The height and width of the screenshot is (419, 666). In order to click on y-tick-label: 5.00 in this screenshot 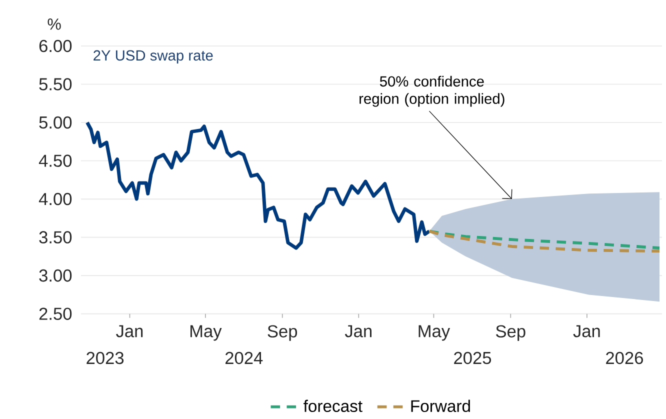, I will do `click(55, 122)`.